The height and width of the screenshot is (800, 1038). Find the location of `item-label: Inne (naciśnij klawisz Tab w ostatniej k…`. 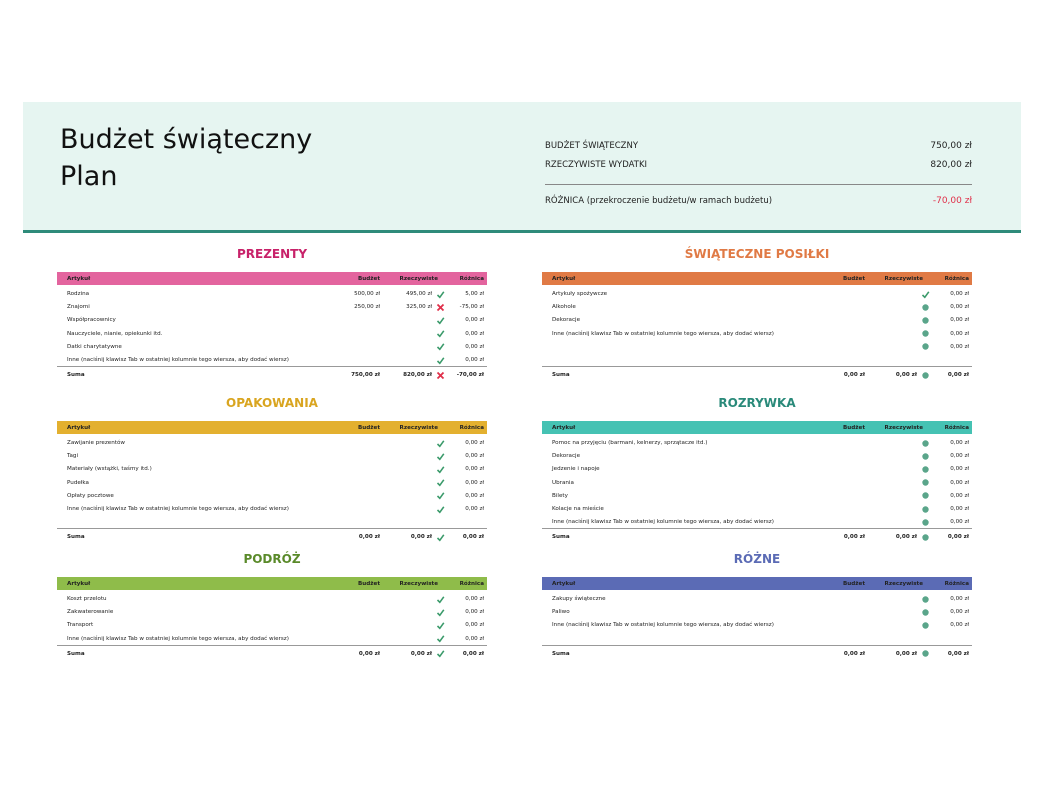

item-label: Inne (naciśnij klawisz Tab w ostatniej k… is located at coordinates (178, 360).